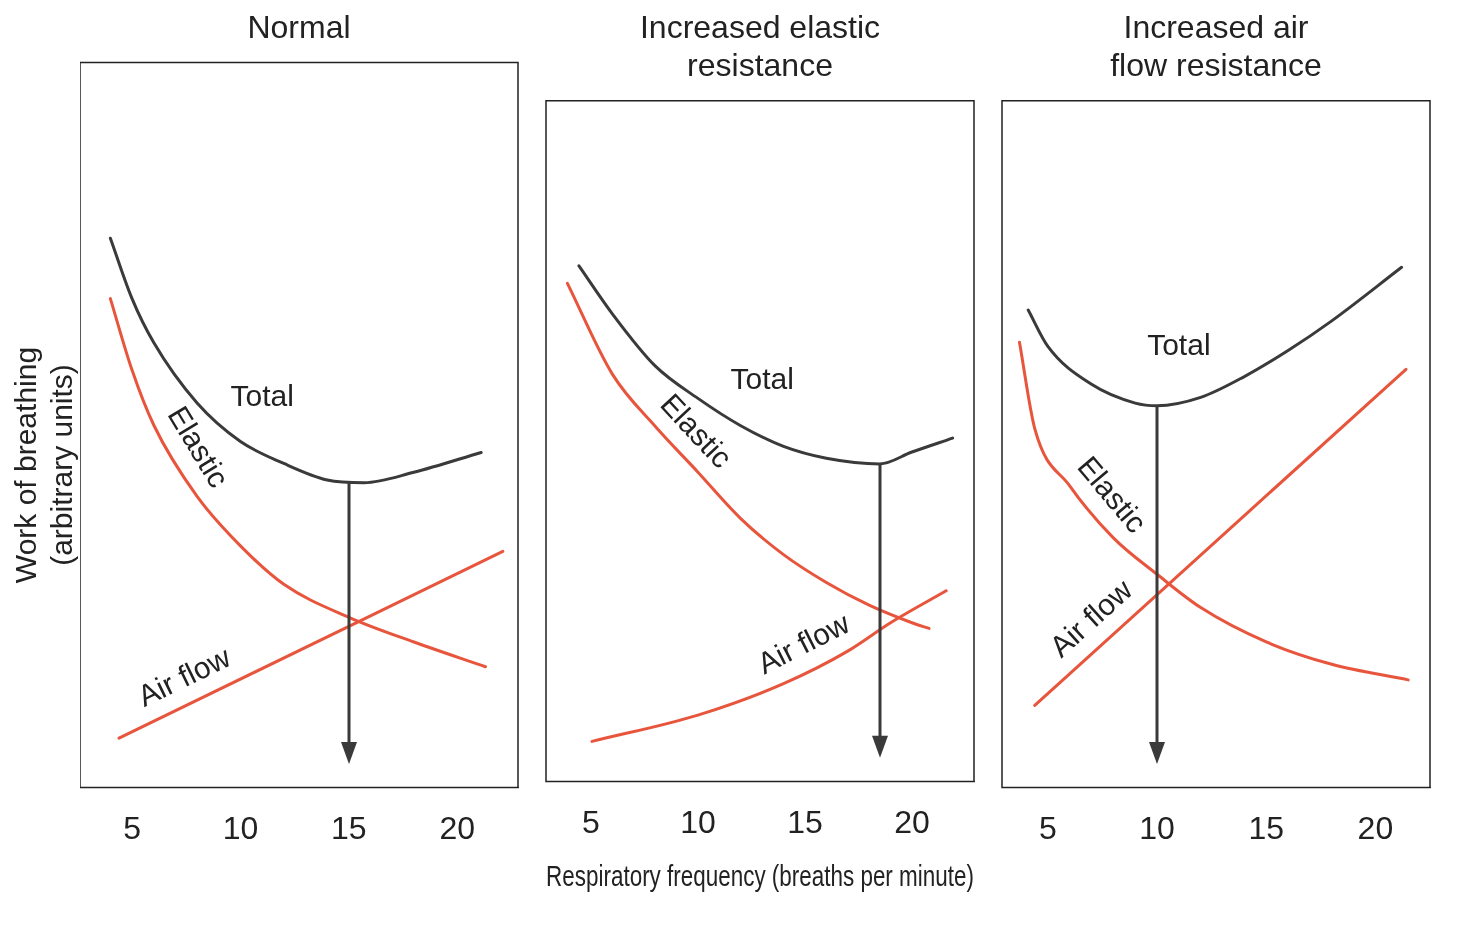 This screenshot has width=1483, height=925. I want to click on x-axis-title: Respiratory frequency (breaths per minute), so click(760, 876).